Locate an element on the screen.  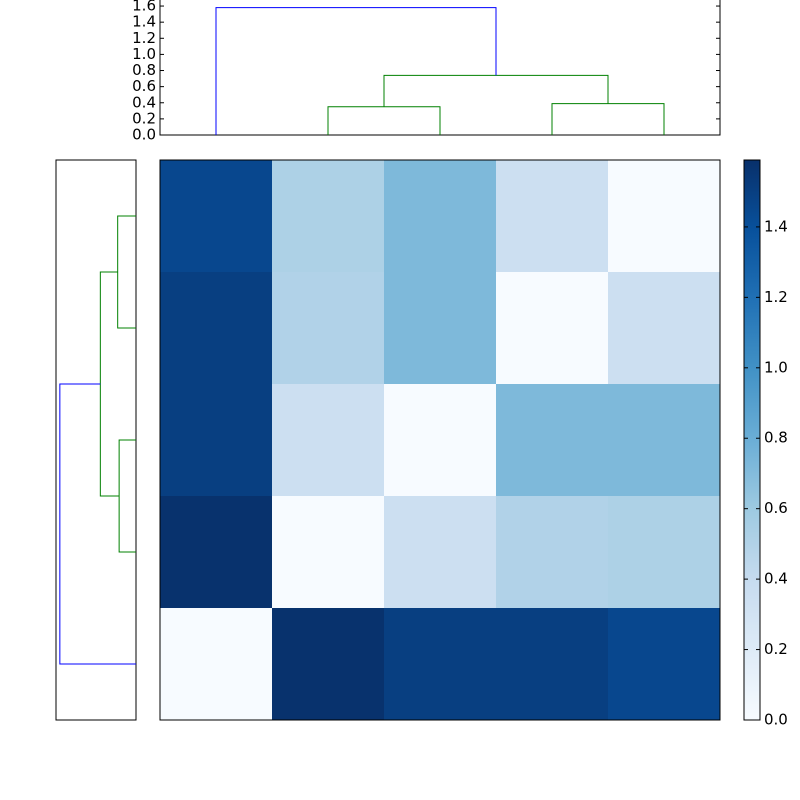
colorbar-tick-label: 1.2 is located at coordinates (776, 297).